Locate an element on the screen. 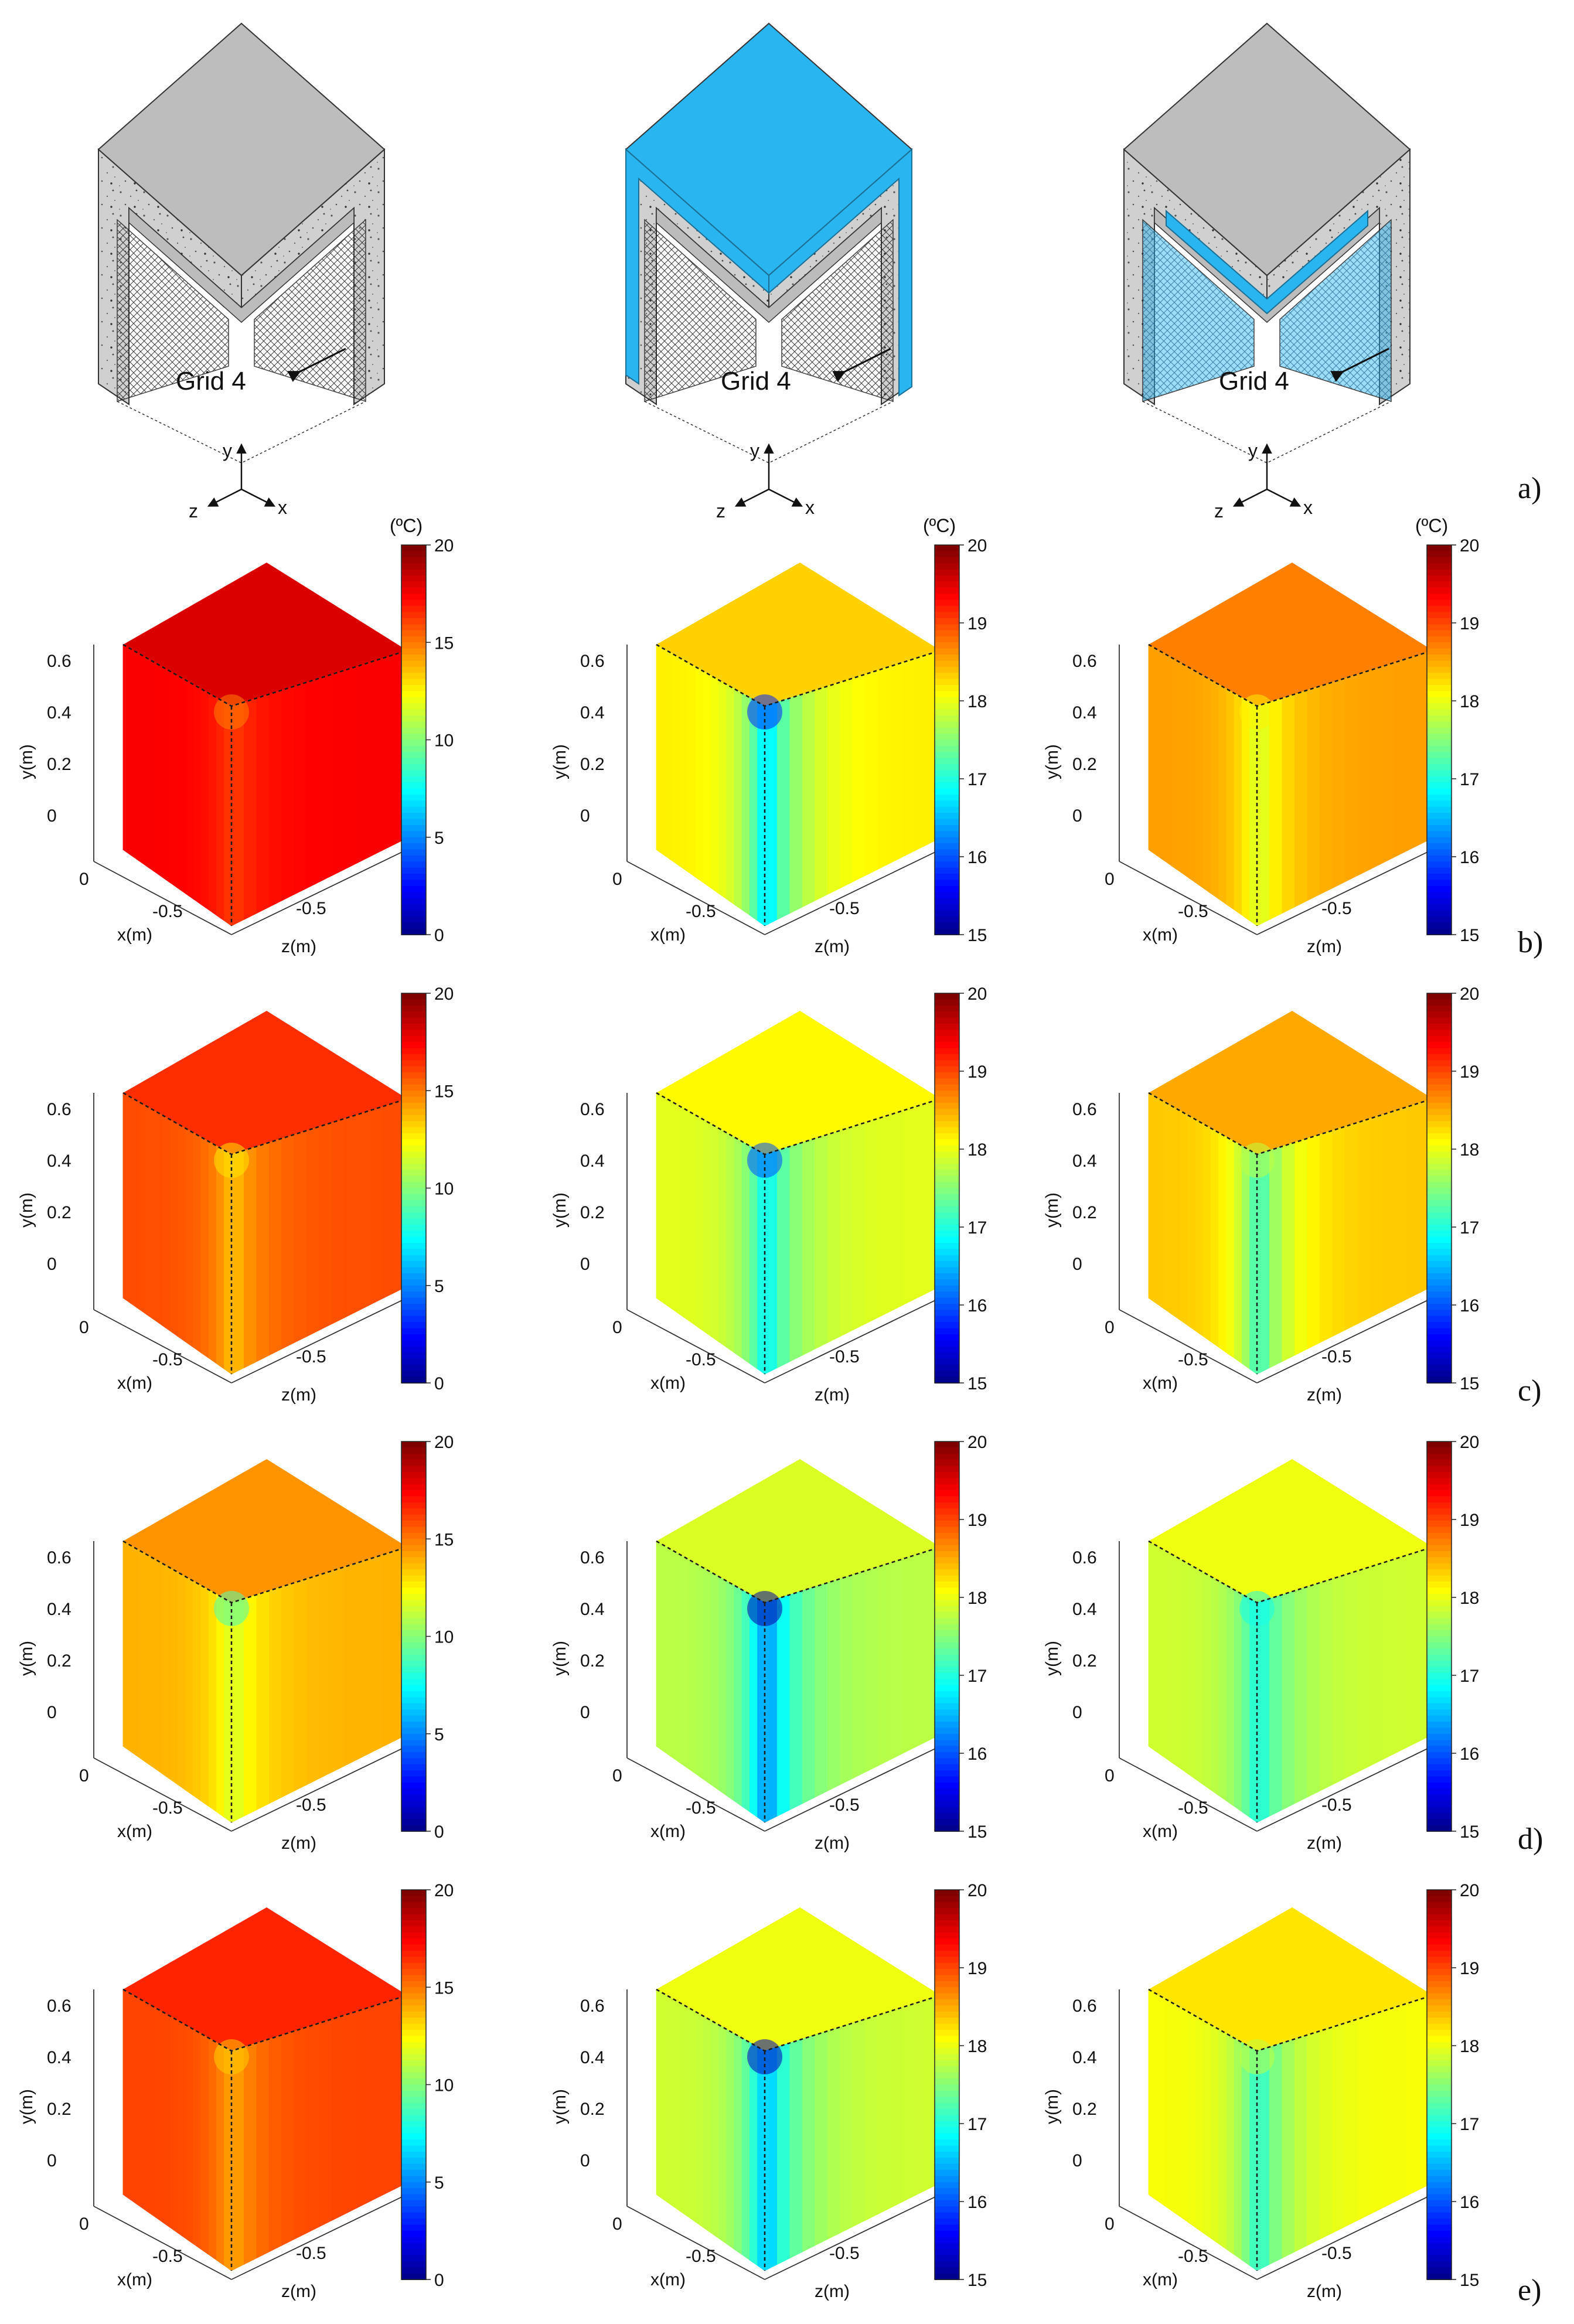  y-tick-label: 0.4 is located at coordinates (59, 1609).